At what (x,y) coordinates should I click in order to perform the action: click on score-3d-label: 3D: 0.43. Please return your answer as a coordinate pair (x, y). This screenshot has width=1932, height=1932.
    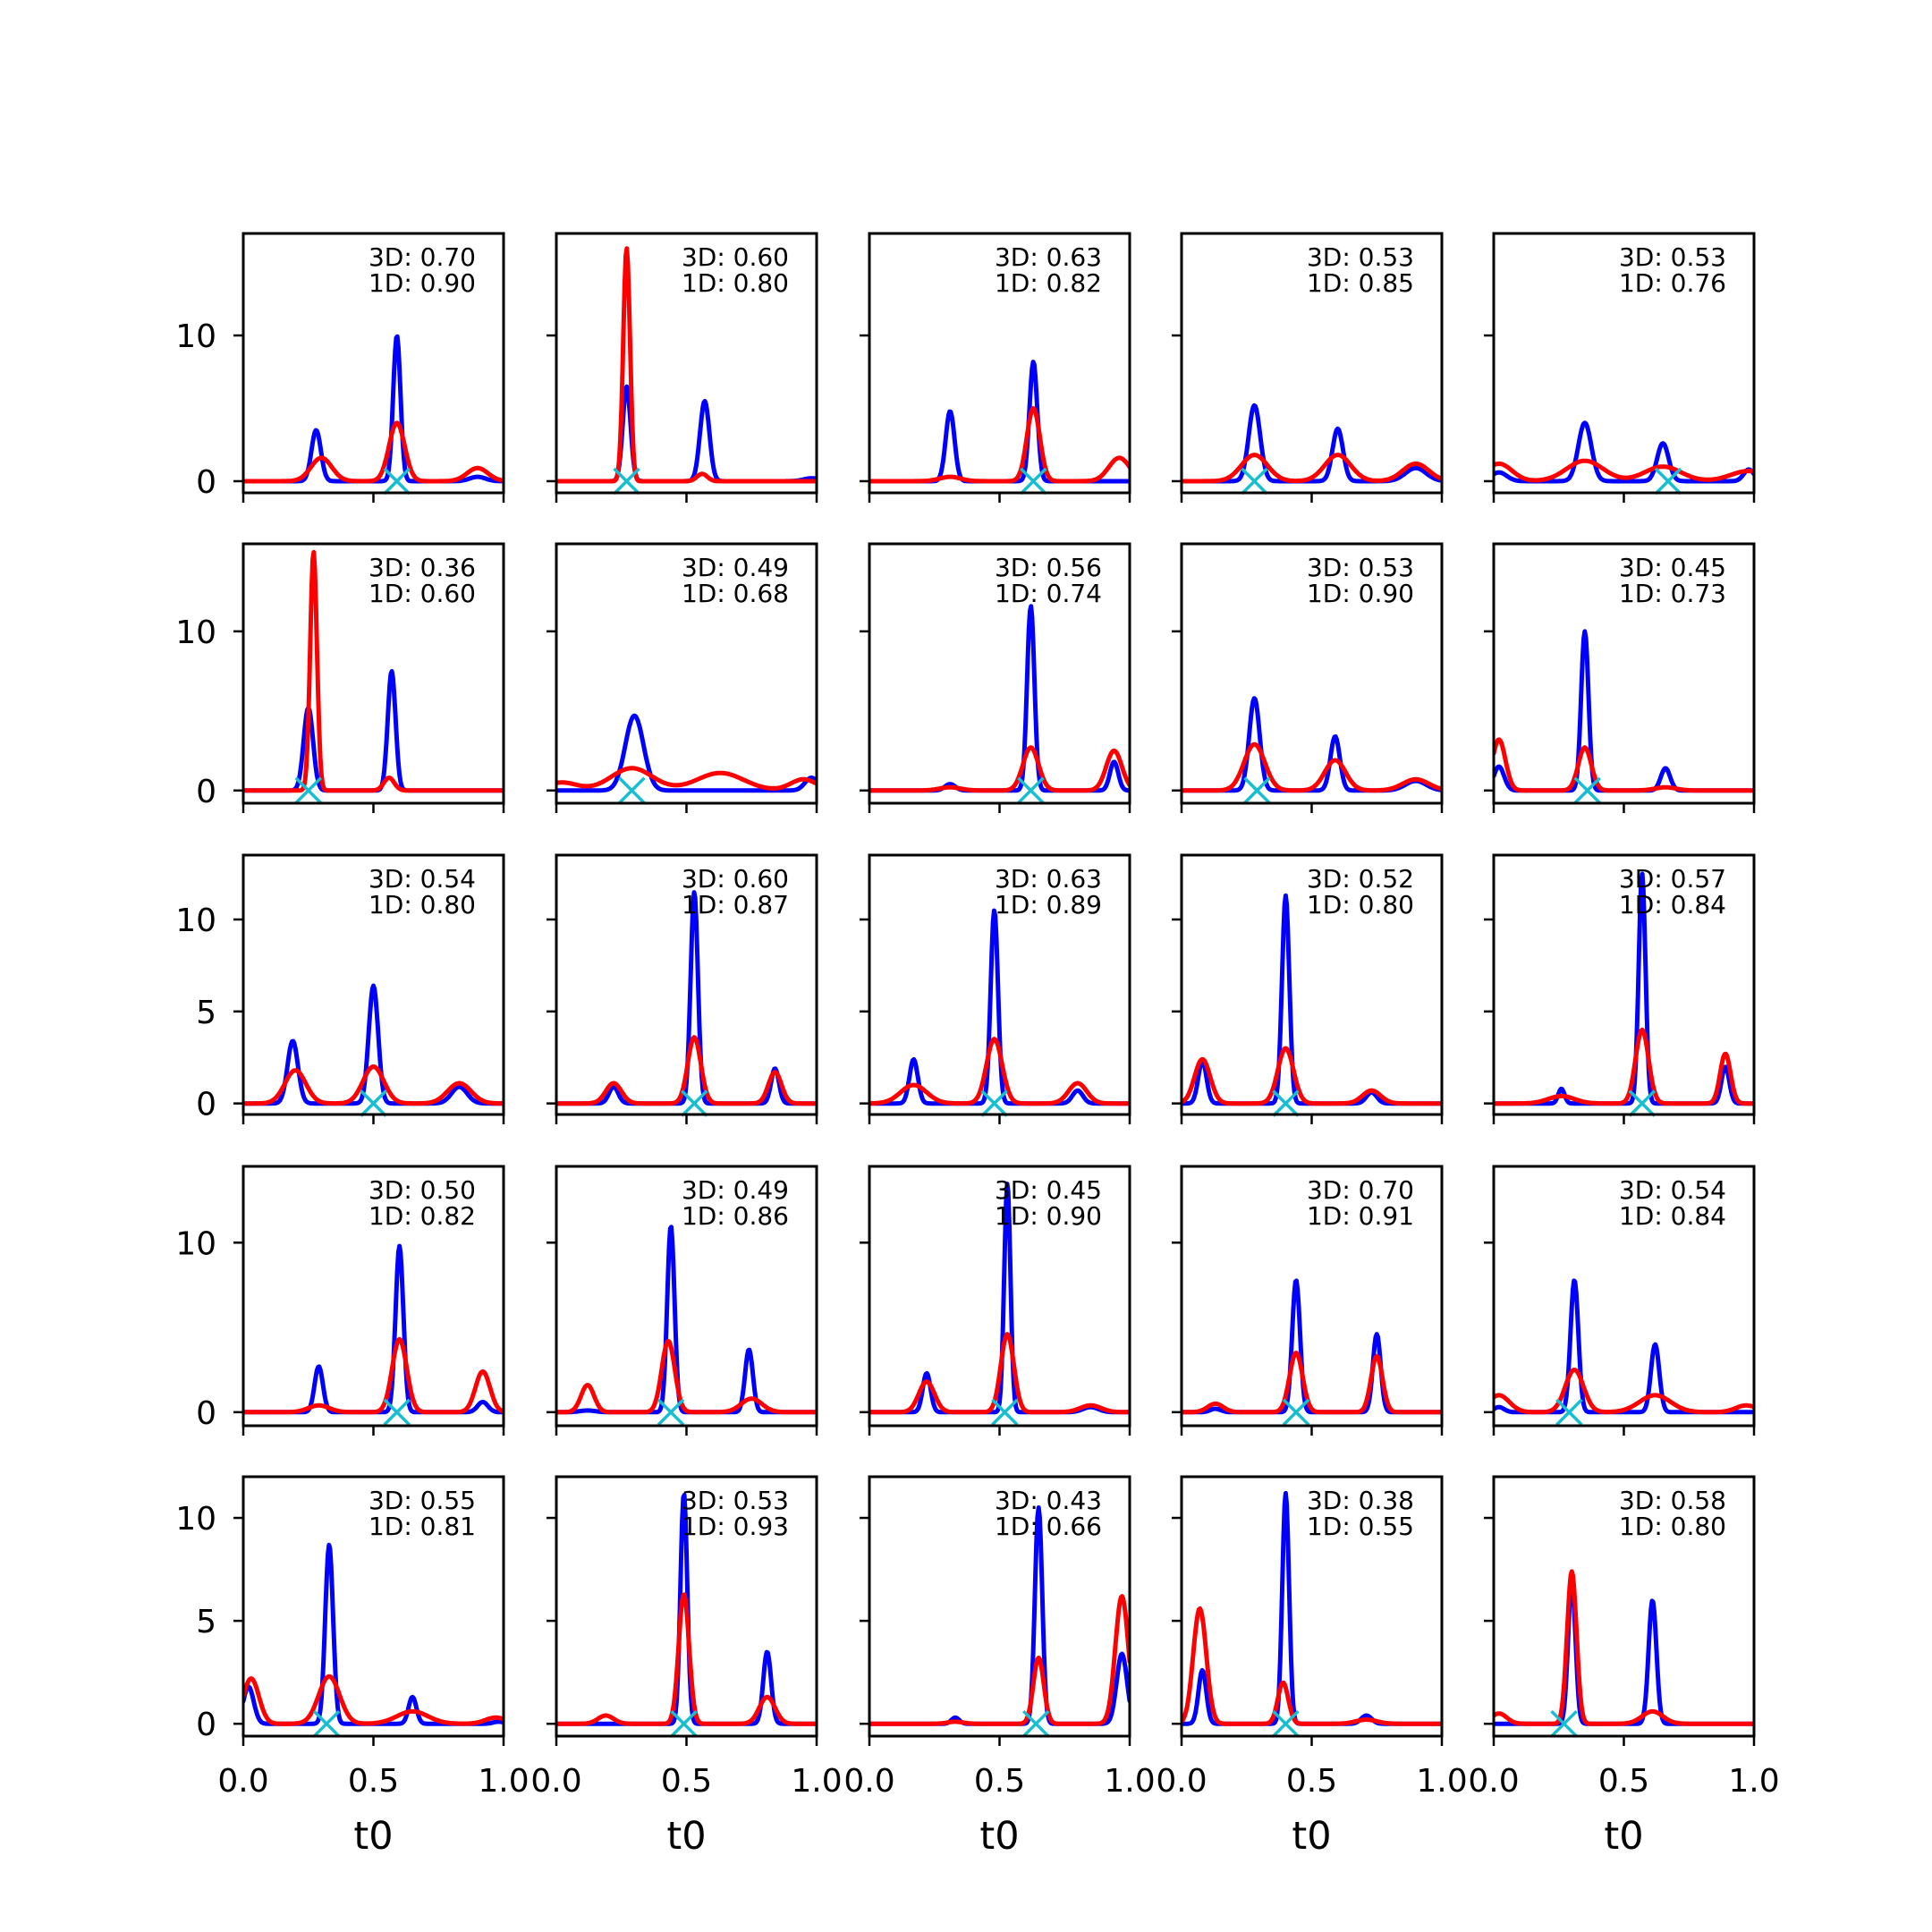
    Looking at the image, I should click on (1048, 1500).